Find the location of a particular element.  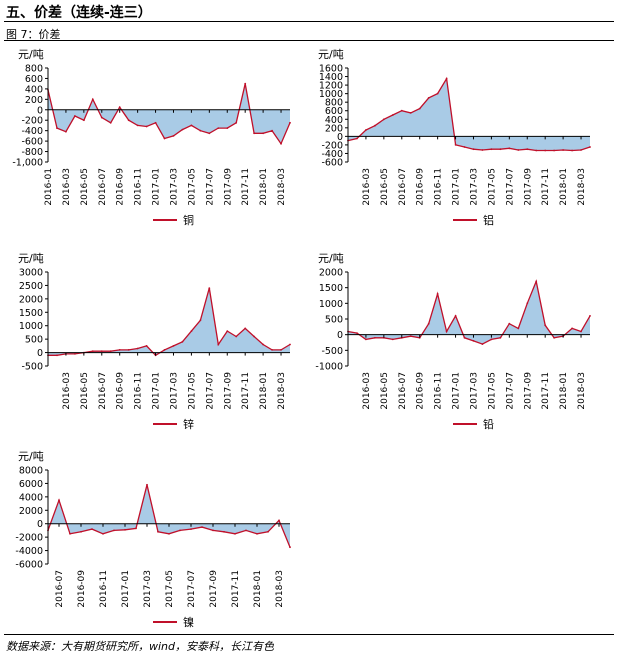

y-tick-label: 2000 is located at coordinates (331, 273).